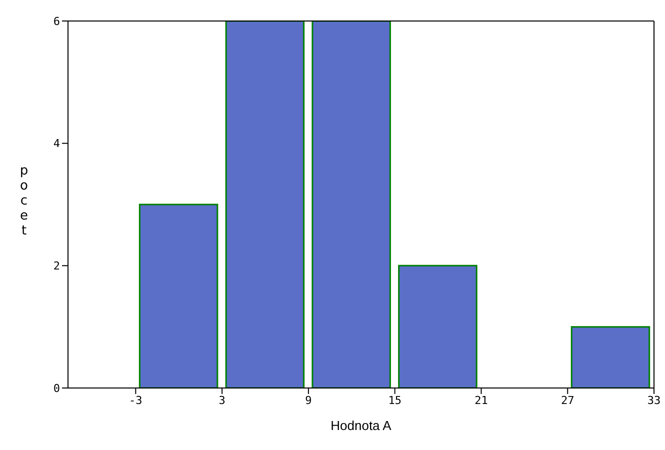 Image resolution: width=665 pixels, height=450 pixels. I want to click on x-tick-label: 33, so click(654, 400).